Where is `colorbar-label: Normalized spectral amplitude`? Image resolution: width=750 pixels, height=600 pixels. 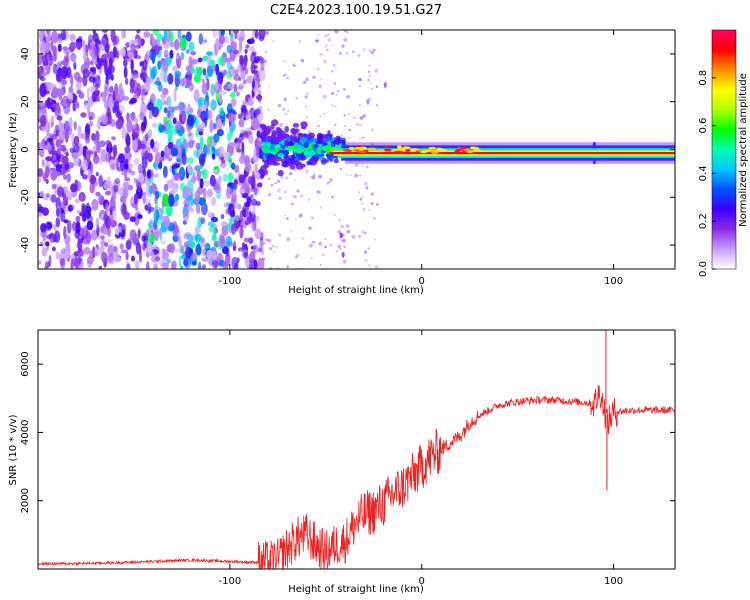
colorbar-label: Normalized spectral amplitude is located at coordinates (743, 150).